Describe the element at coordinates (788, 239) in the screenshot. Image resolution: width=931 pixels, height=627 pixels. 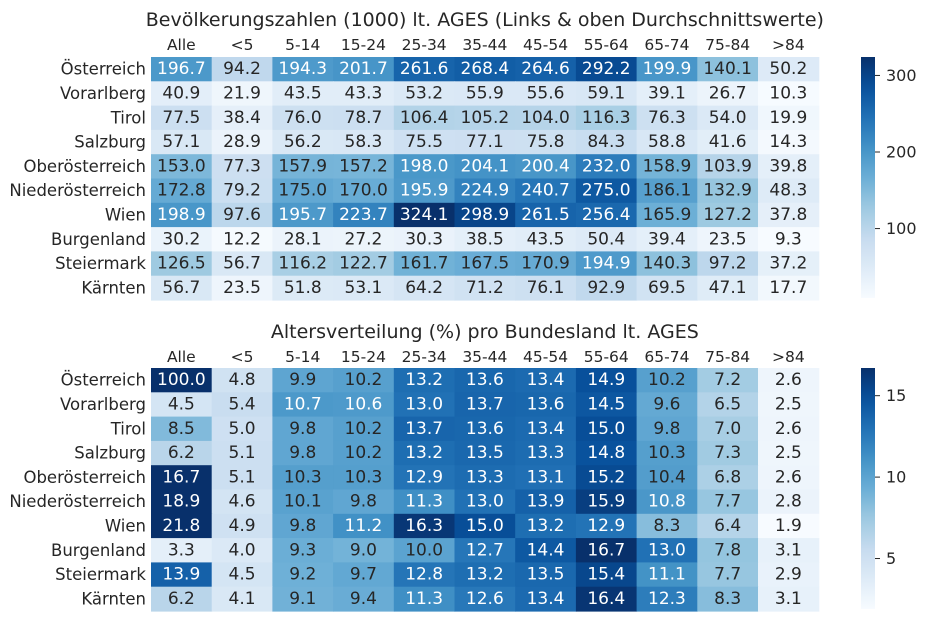
I see `cell-value: 9.3` at that location.